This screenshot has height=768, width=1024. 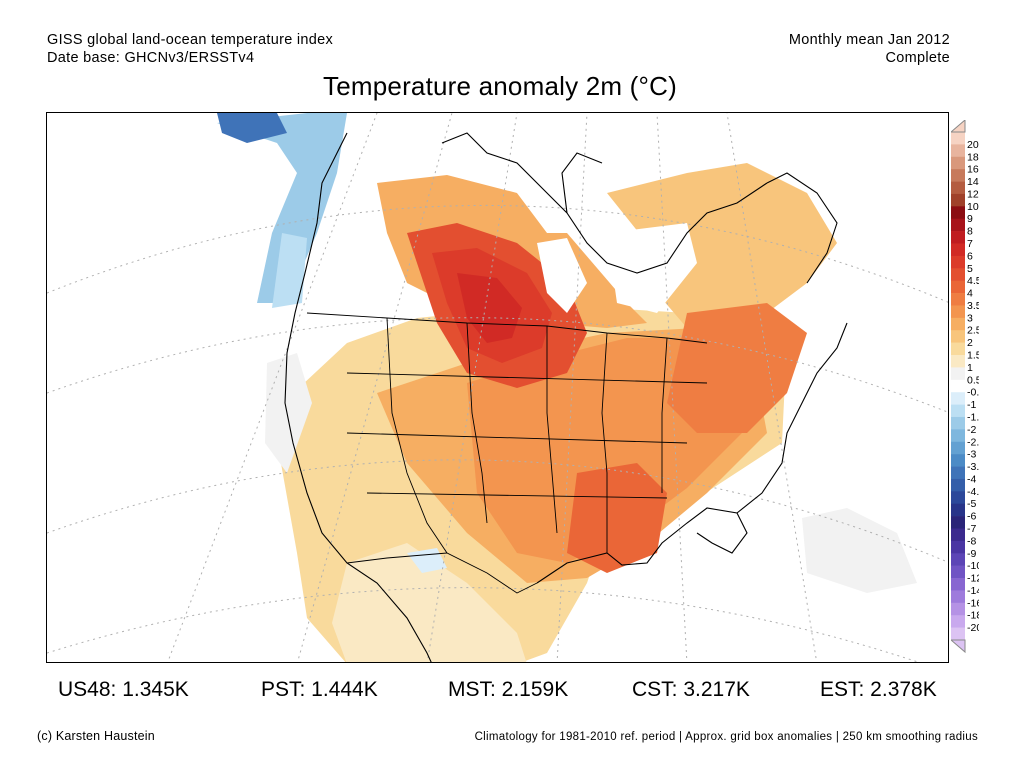 I want to click on colorbar-label: 3, so click(x=970, y=318).